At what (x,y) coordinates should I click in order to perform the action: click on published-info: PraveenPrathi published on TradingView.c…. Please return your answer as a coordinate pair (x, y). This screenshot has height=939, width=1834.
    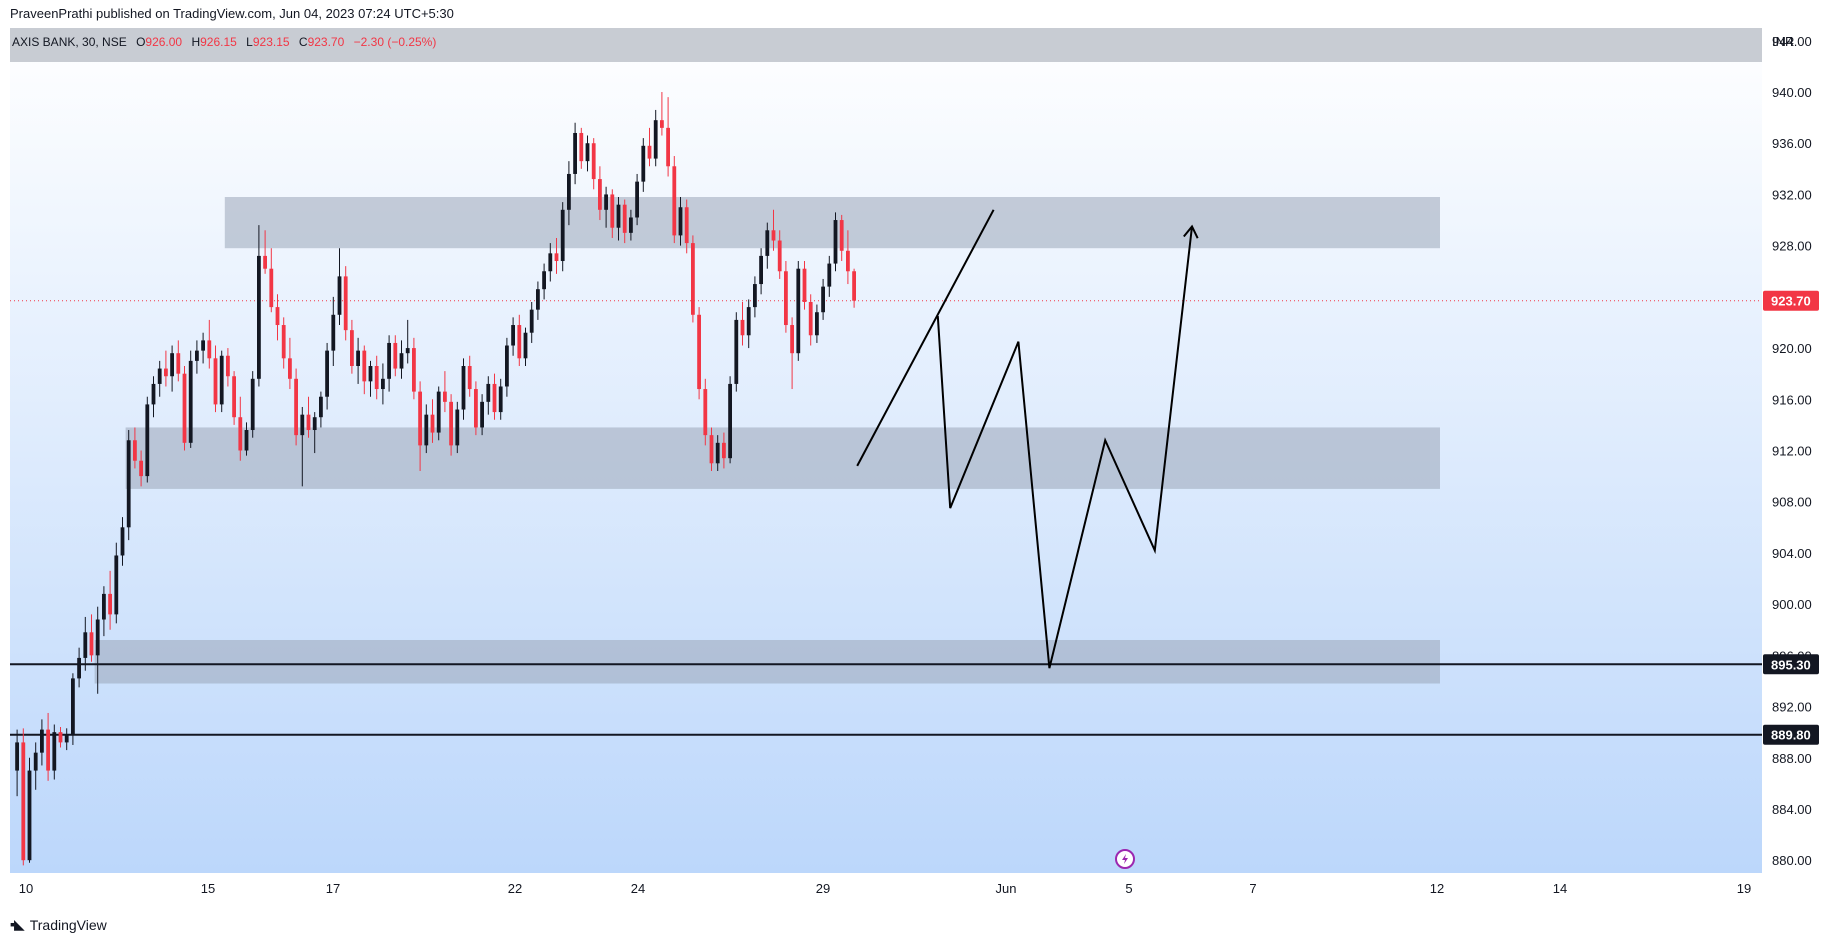
    Looking at the image, I should click on (232, 13).